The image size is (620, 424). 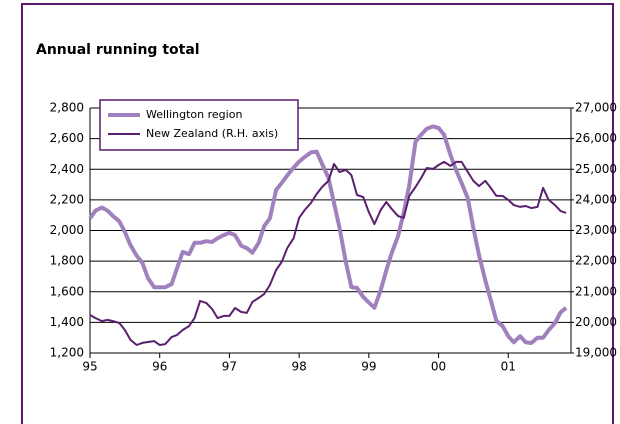 What do you see at coordinates (596, 230) in the screenshot?
I see `y2-tick-label: 23,000` at bounding box center [596, 230].